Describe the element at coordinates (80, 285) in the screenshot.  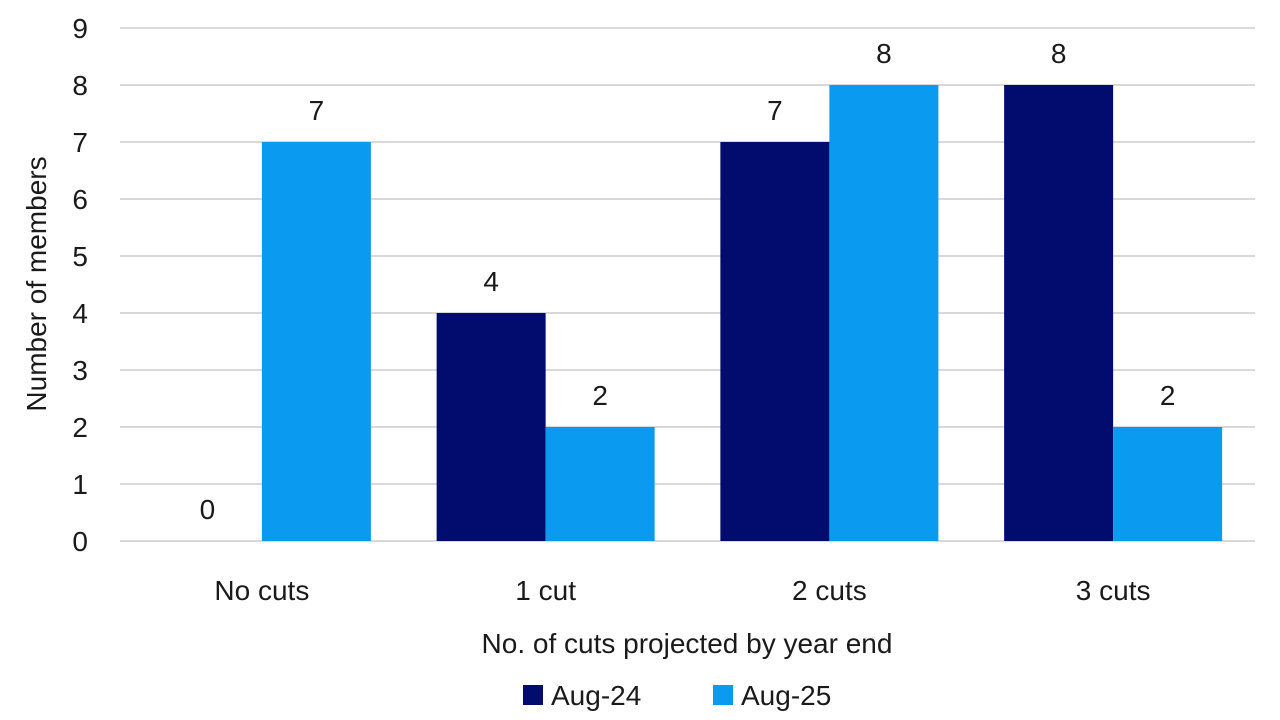
I see `y-axis-ticks: 0 1 2 3 4 5 6 7 8 9` at that location.